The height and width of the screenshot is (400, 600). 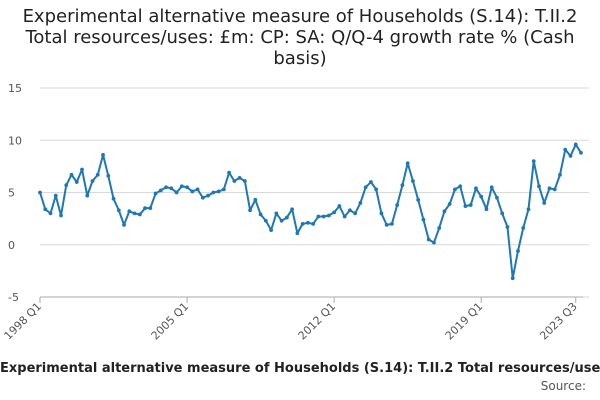 I want to click on y-tick-label: 0, so click(x=11, y=245).